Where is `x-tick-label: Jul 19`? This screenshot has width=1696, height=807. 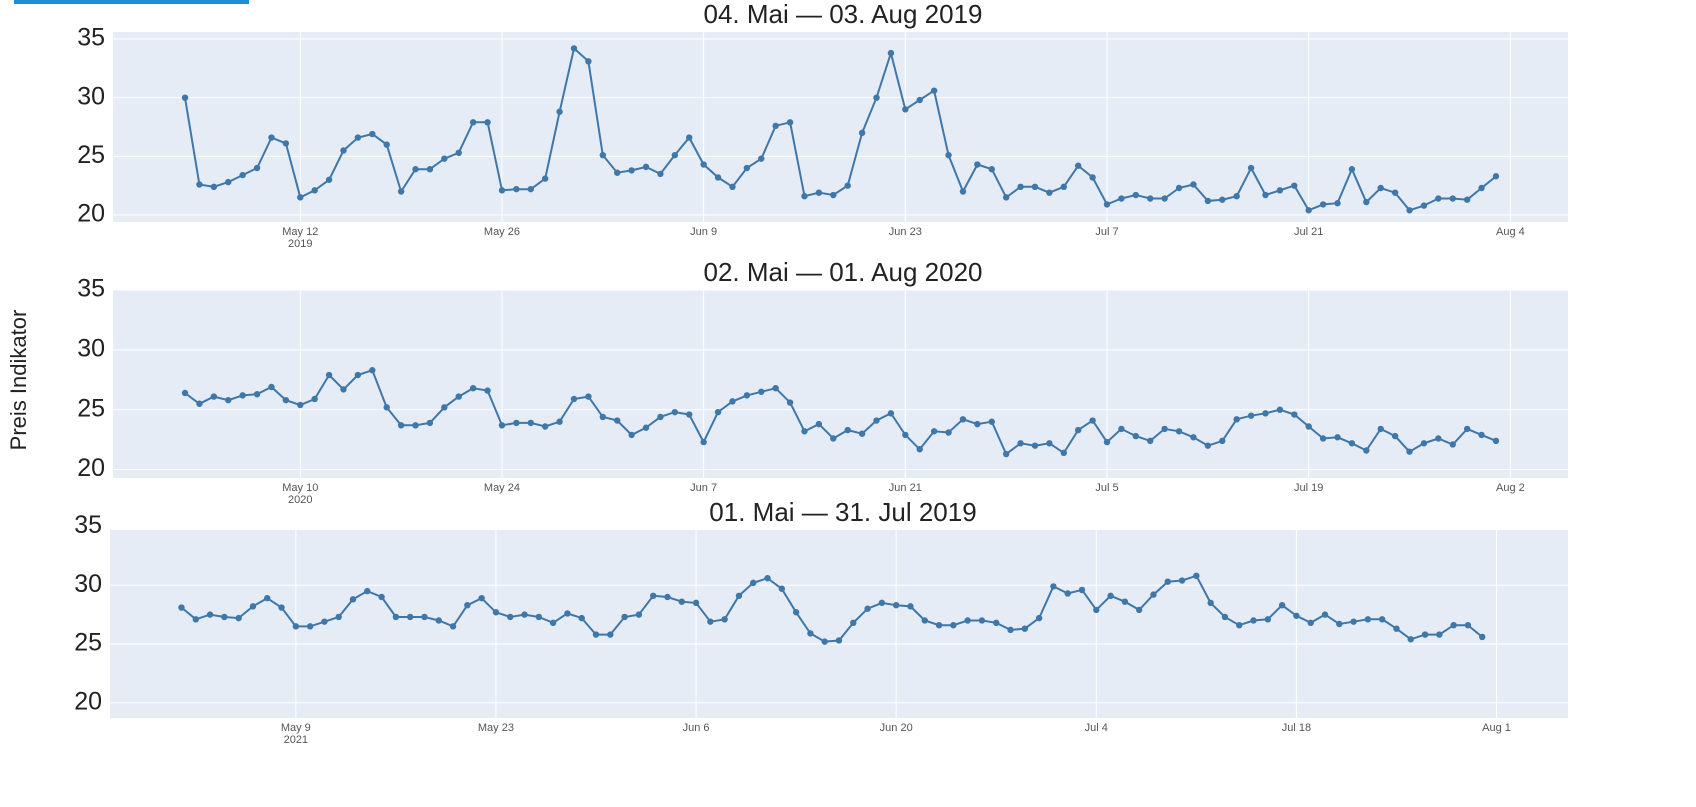 x-tick-label: Jul 19 is located at coordinates (1308, 488).